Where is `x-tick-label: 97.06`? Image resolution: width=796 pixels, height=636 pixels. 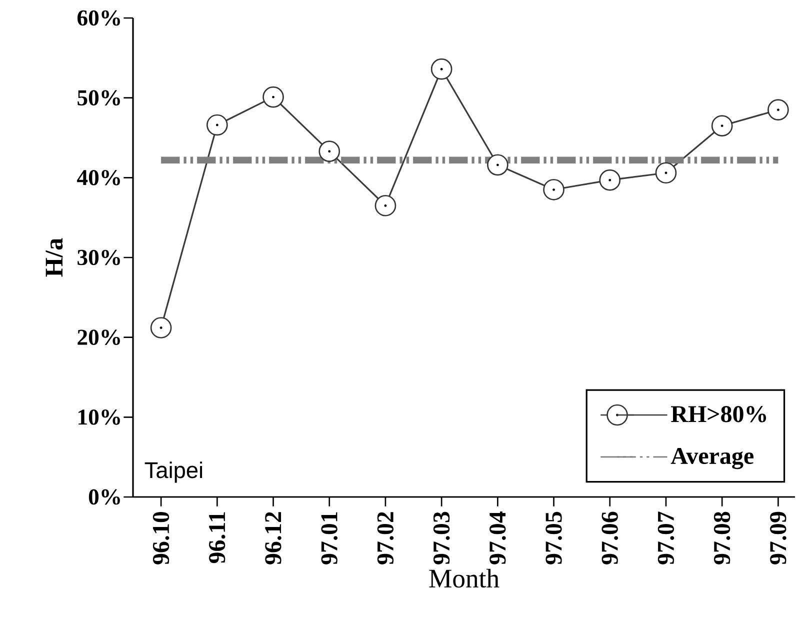
x-tick-label: 97.06 is located at coordinates (610, 538).